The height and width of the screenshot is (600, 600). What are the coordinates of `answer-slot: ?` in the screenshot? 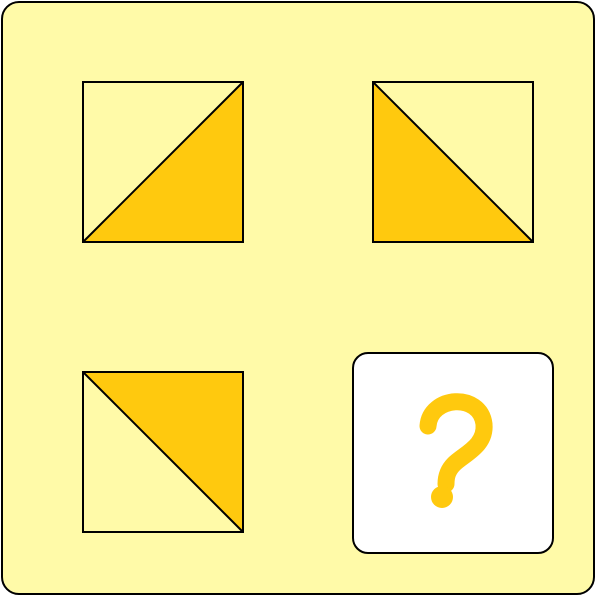 It's located at (453, 453).